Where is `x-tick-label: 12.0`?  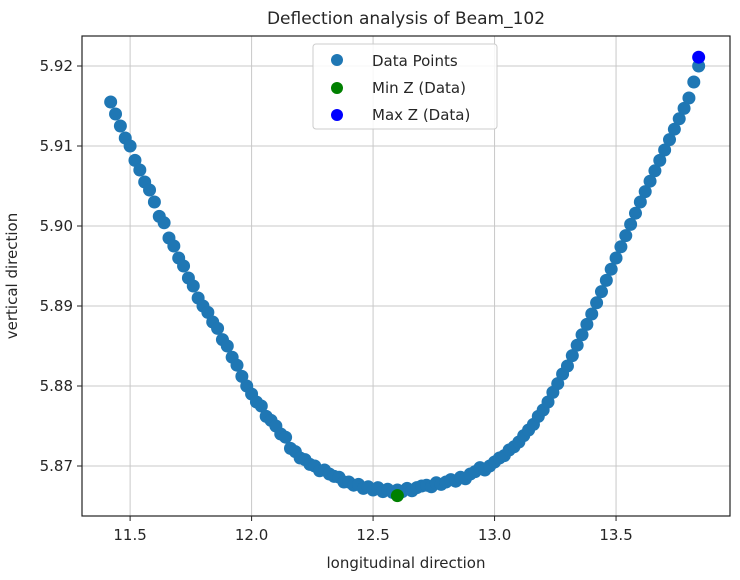
x-tick-label: 12.0 is located at coordinates (251, 535).